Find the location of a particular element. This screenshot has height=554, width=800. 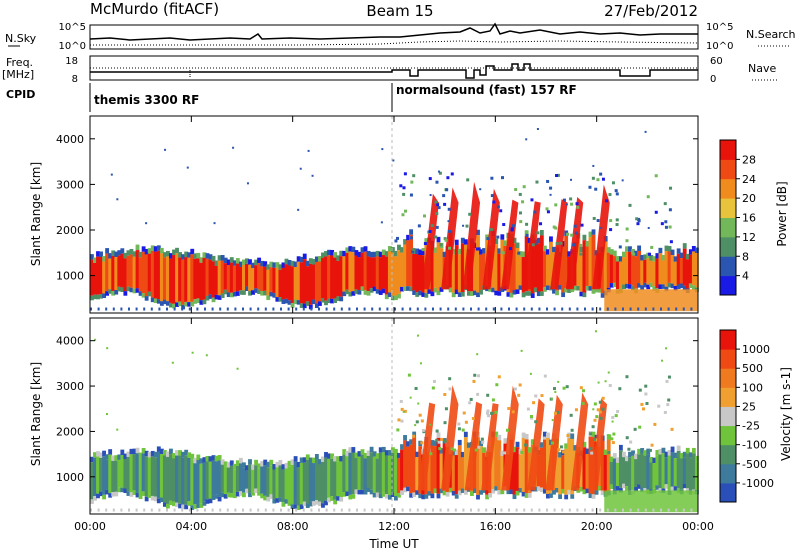

y-tick-label: 3000 is located at coordinates (70, 386).